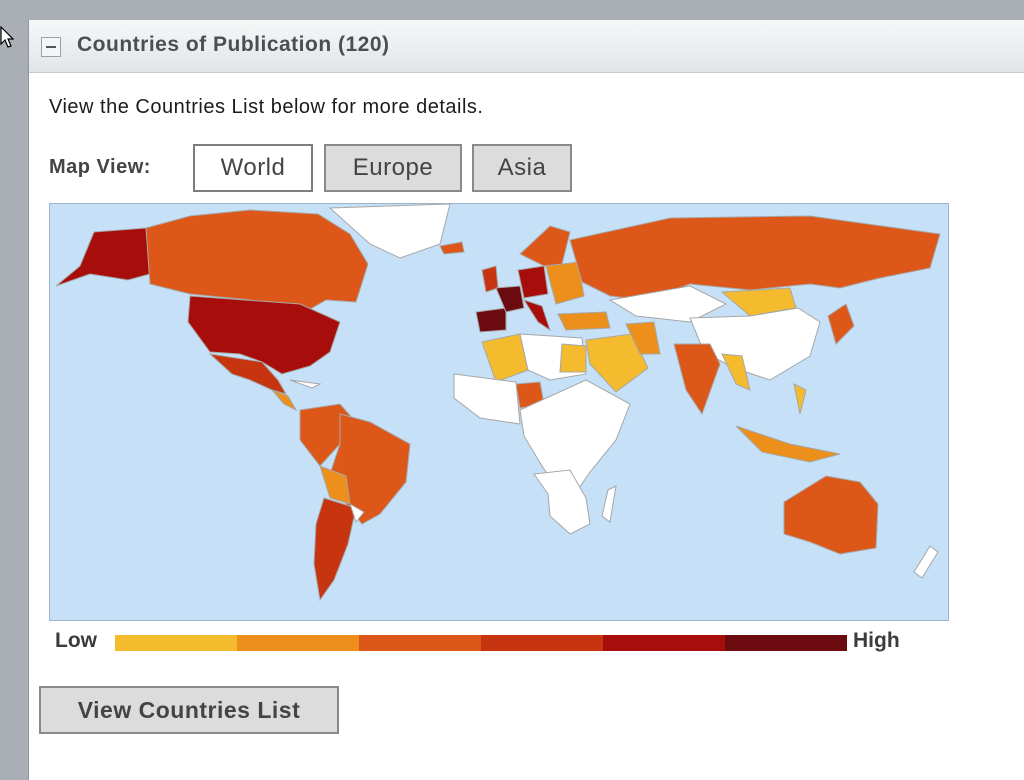 Image resolution: width=1024 pixels, height=780 pixels. What do you see at coordinates (617, 363) in the screenshot?
I see `country-saudi-arabia` at bounding box center [617, 363].